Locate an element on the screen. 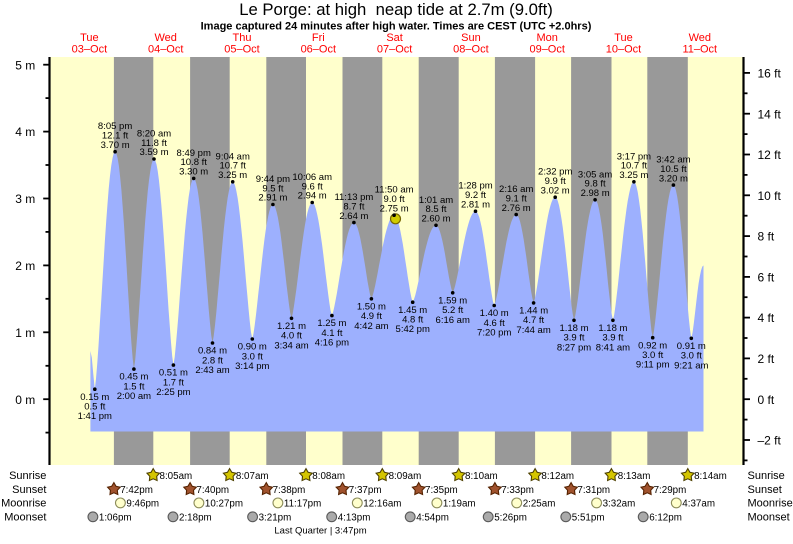 The width and height of the screenshot is (793, 544). svg-text: Fri is located at coordinates (318, 38).